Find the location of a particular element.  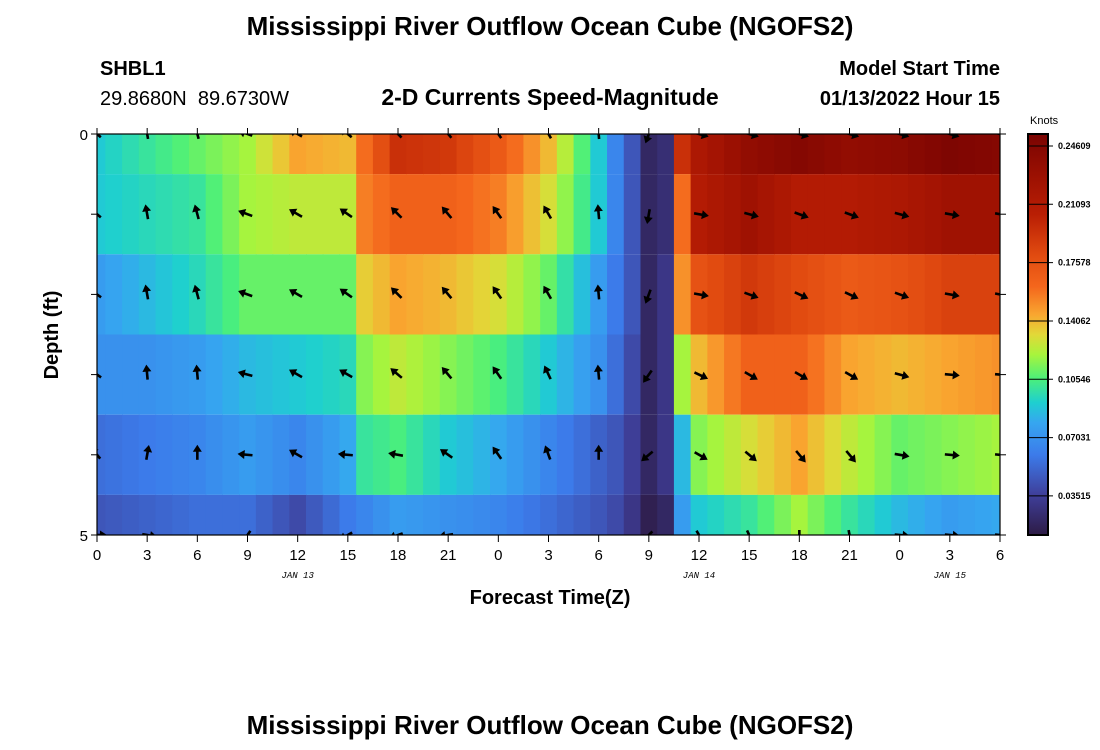

colorbar-tick-label: 0.03515 is located at coordinates (1074, 496).